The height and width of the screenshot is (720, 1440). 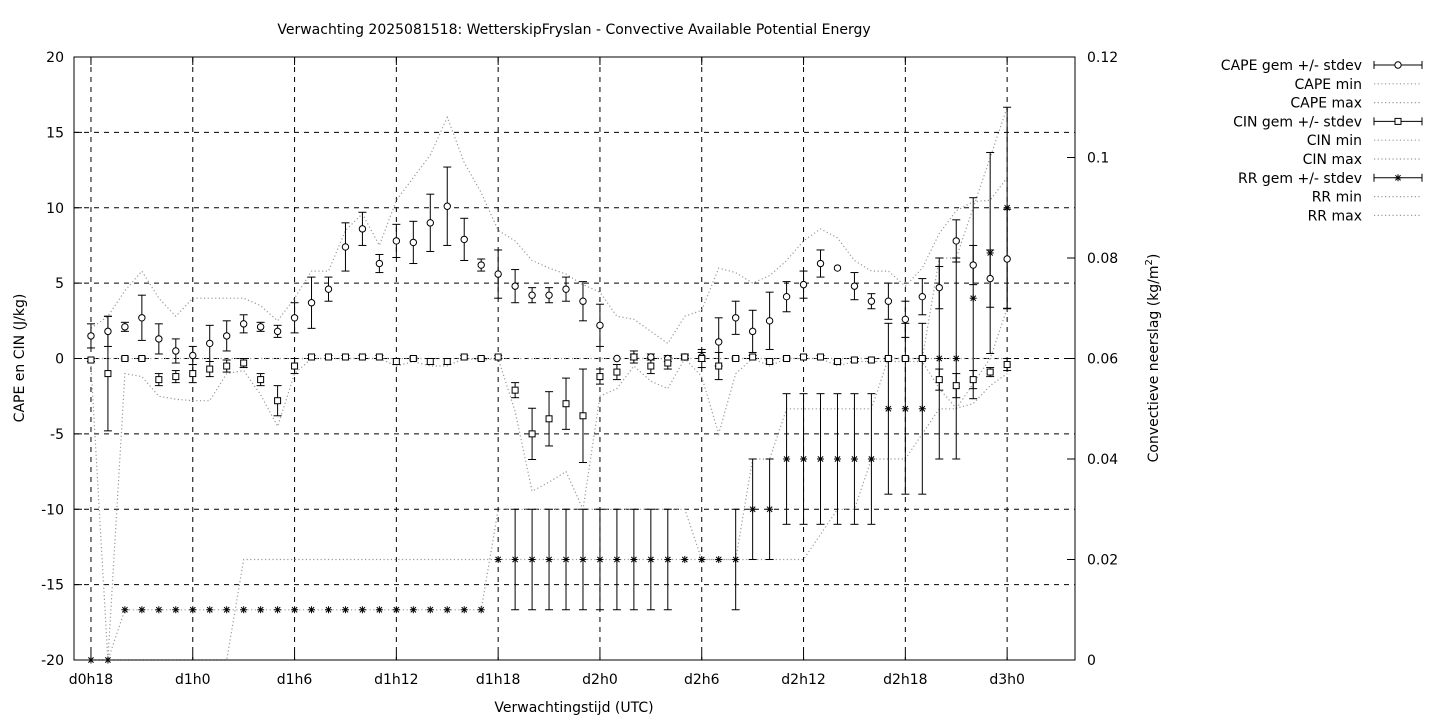 I want to click on x-tick-label: d2h6, so click(x=702, y=680).